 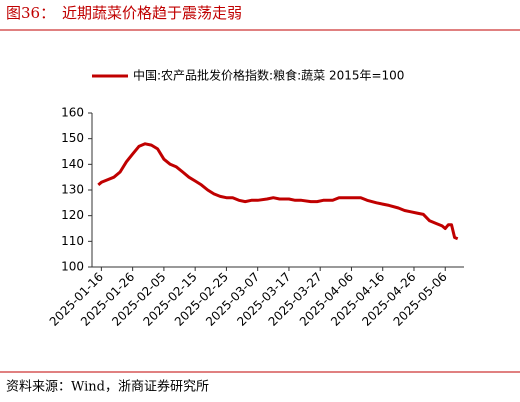 I want to click on legend-label: 中国:农产品批发价格指数:粮食:蔬菜 2015年=100, so click(x=268, y=75).